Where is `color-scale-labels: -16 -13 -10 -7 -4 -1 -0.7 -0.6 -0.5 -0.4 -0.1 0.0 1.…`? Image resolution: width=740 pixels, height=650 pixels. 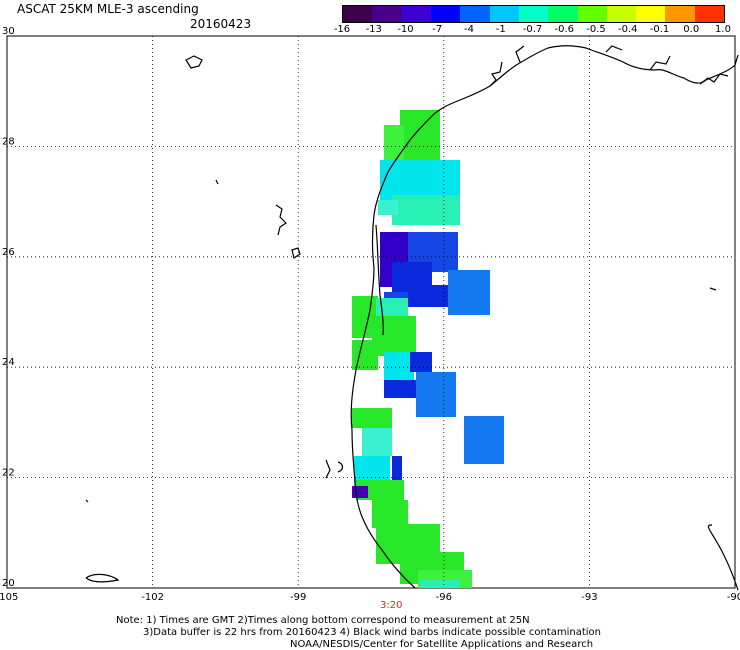
color-scale-labels: -16 -13 -10 -7 -4 -1 -0.7 -0.6 -0.5 -0.4 -0.1 0.0 1.… is located at coordinates (532, 31).